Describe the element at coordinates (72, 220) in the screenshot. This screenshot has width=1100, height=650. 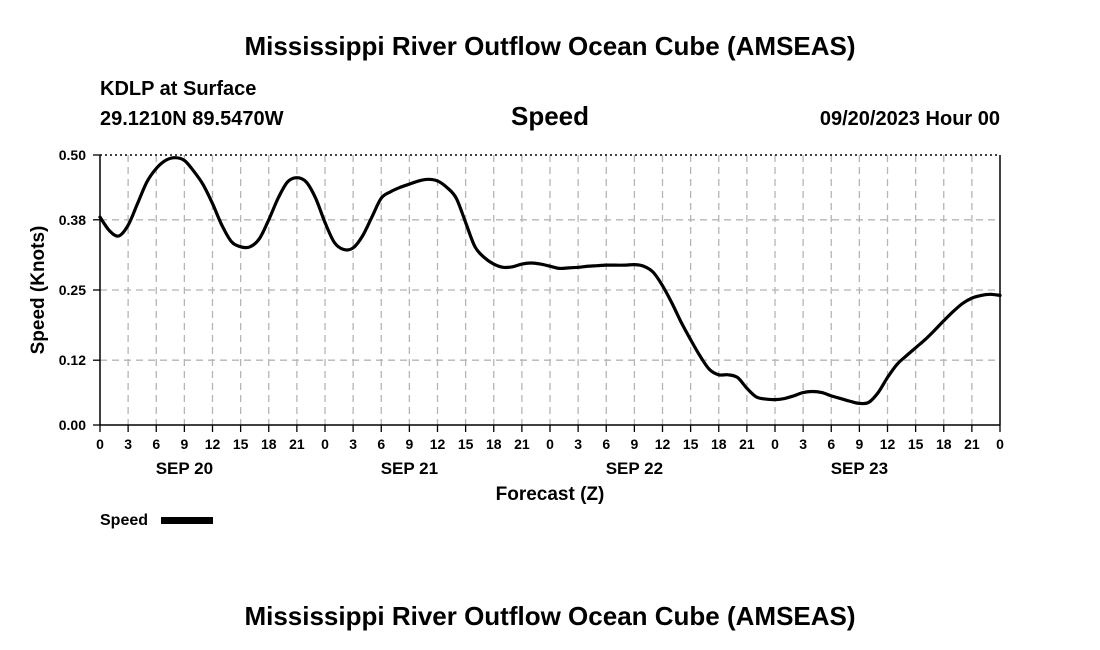
I see `y-tick-label: 0.38` at that location.